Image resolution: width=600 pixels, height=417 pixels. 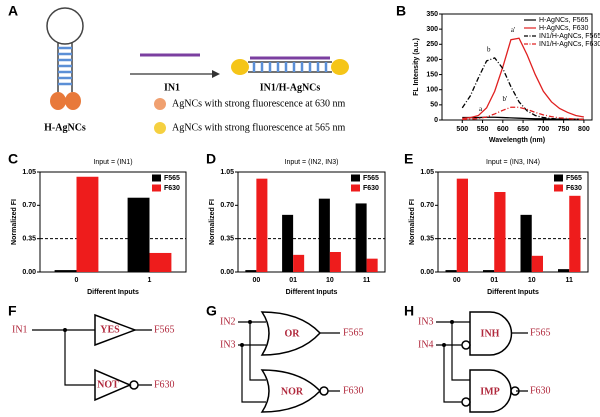 What do you see at coordinates (108, 384) in the screenshot?
I see `gate-label: NOT` at bounding box center [108, 384].